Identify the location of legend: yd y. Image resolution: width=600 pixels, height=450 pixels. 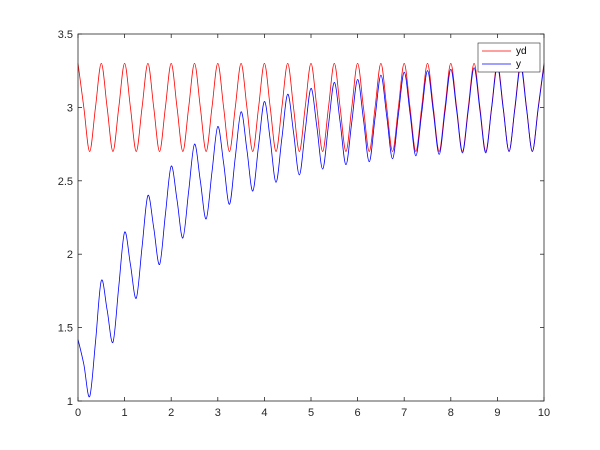
(509, 57).